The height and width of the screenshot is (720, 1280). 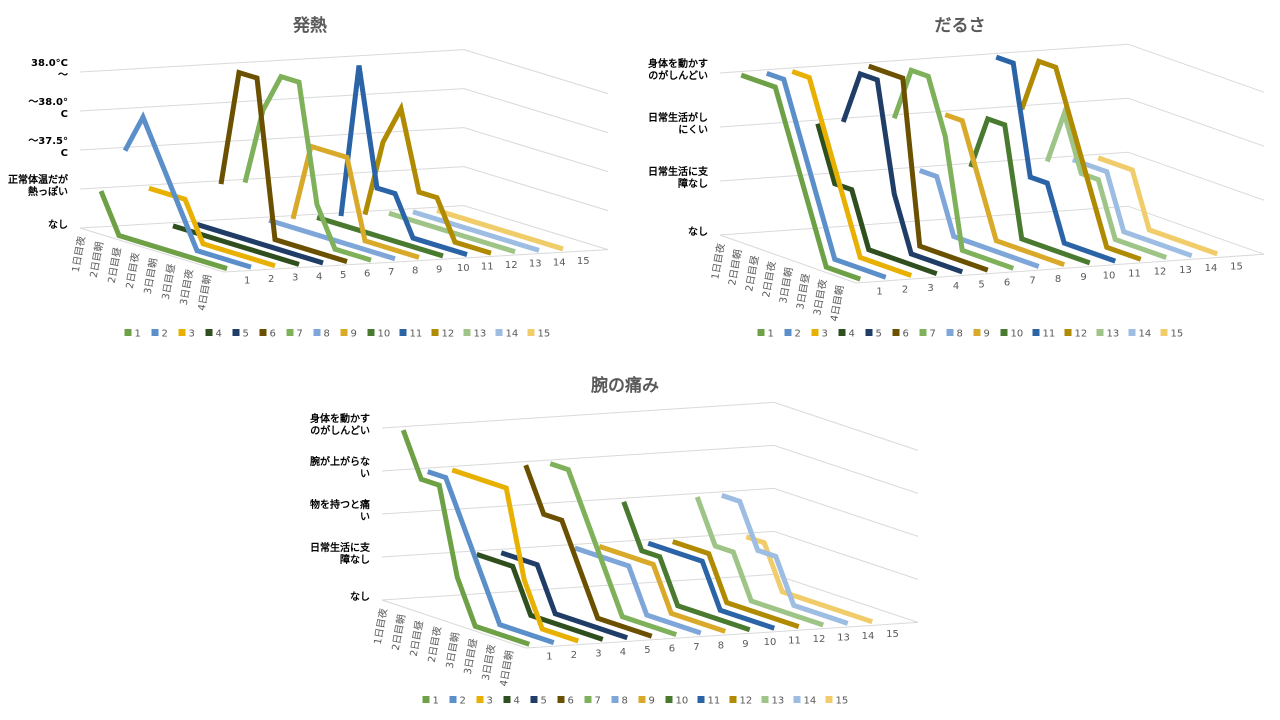 I want to click on legend-label: 1, so click(x=138, y=334).